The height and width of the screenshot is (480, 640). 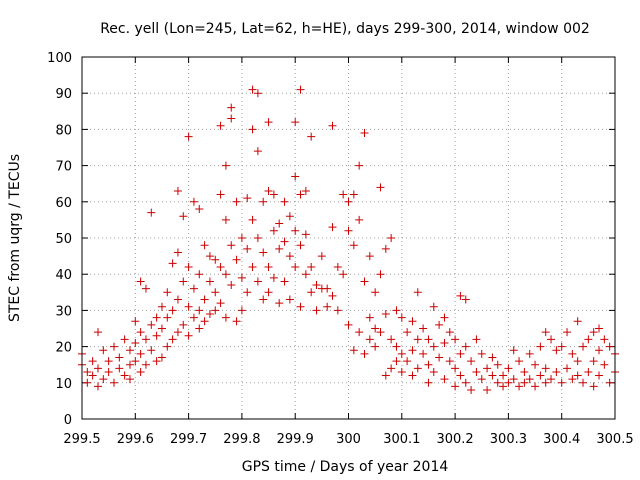 What do you see at coordinates (63, 348) in the screenshot?
I see `y-tick-label: 20` at bounding box center [63, 348].